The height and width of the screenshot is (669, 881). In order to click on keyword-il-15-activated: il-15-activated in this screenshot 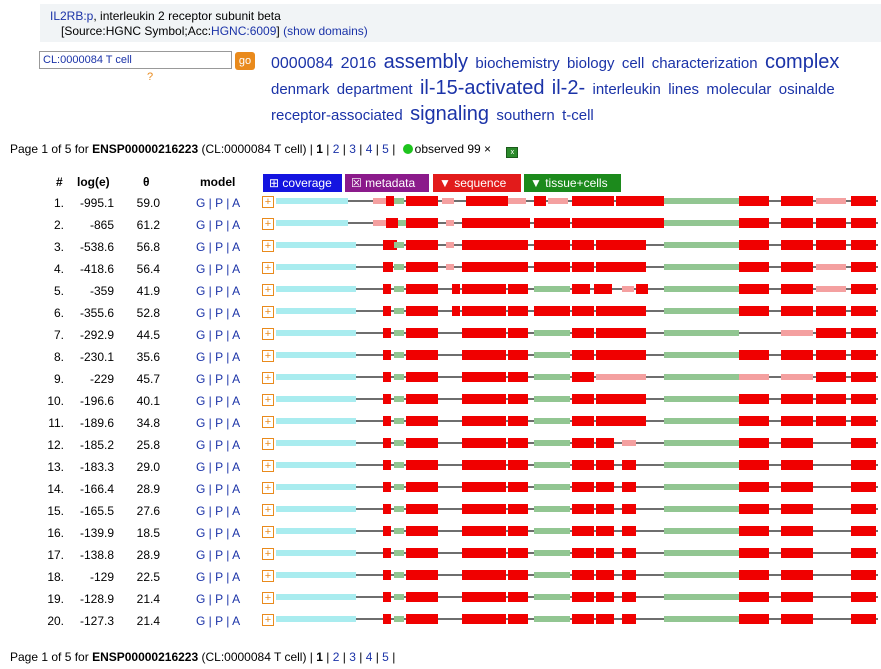, I will do `click(482, 88)`.